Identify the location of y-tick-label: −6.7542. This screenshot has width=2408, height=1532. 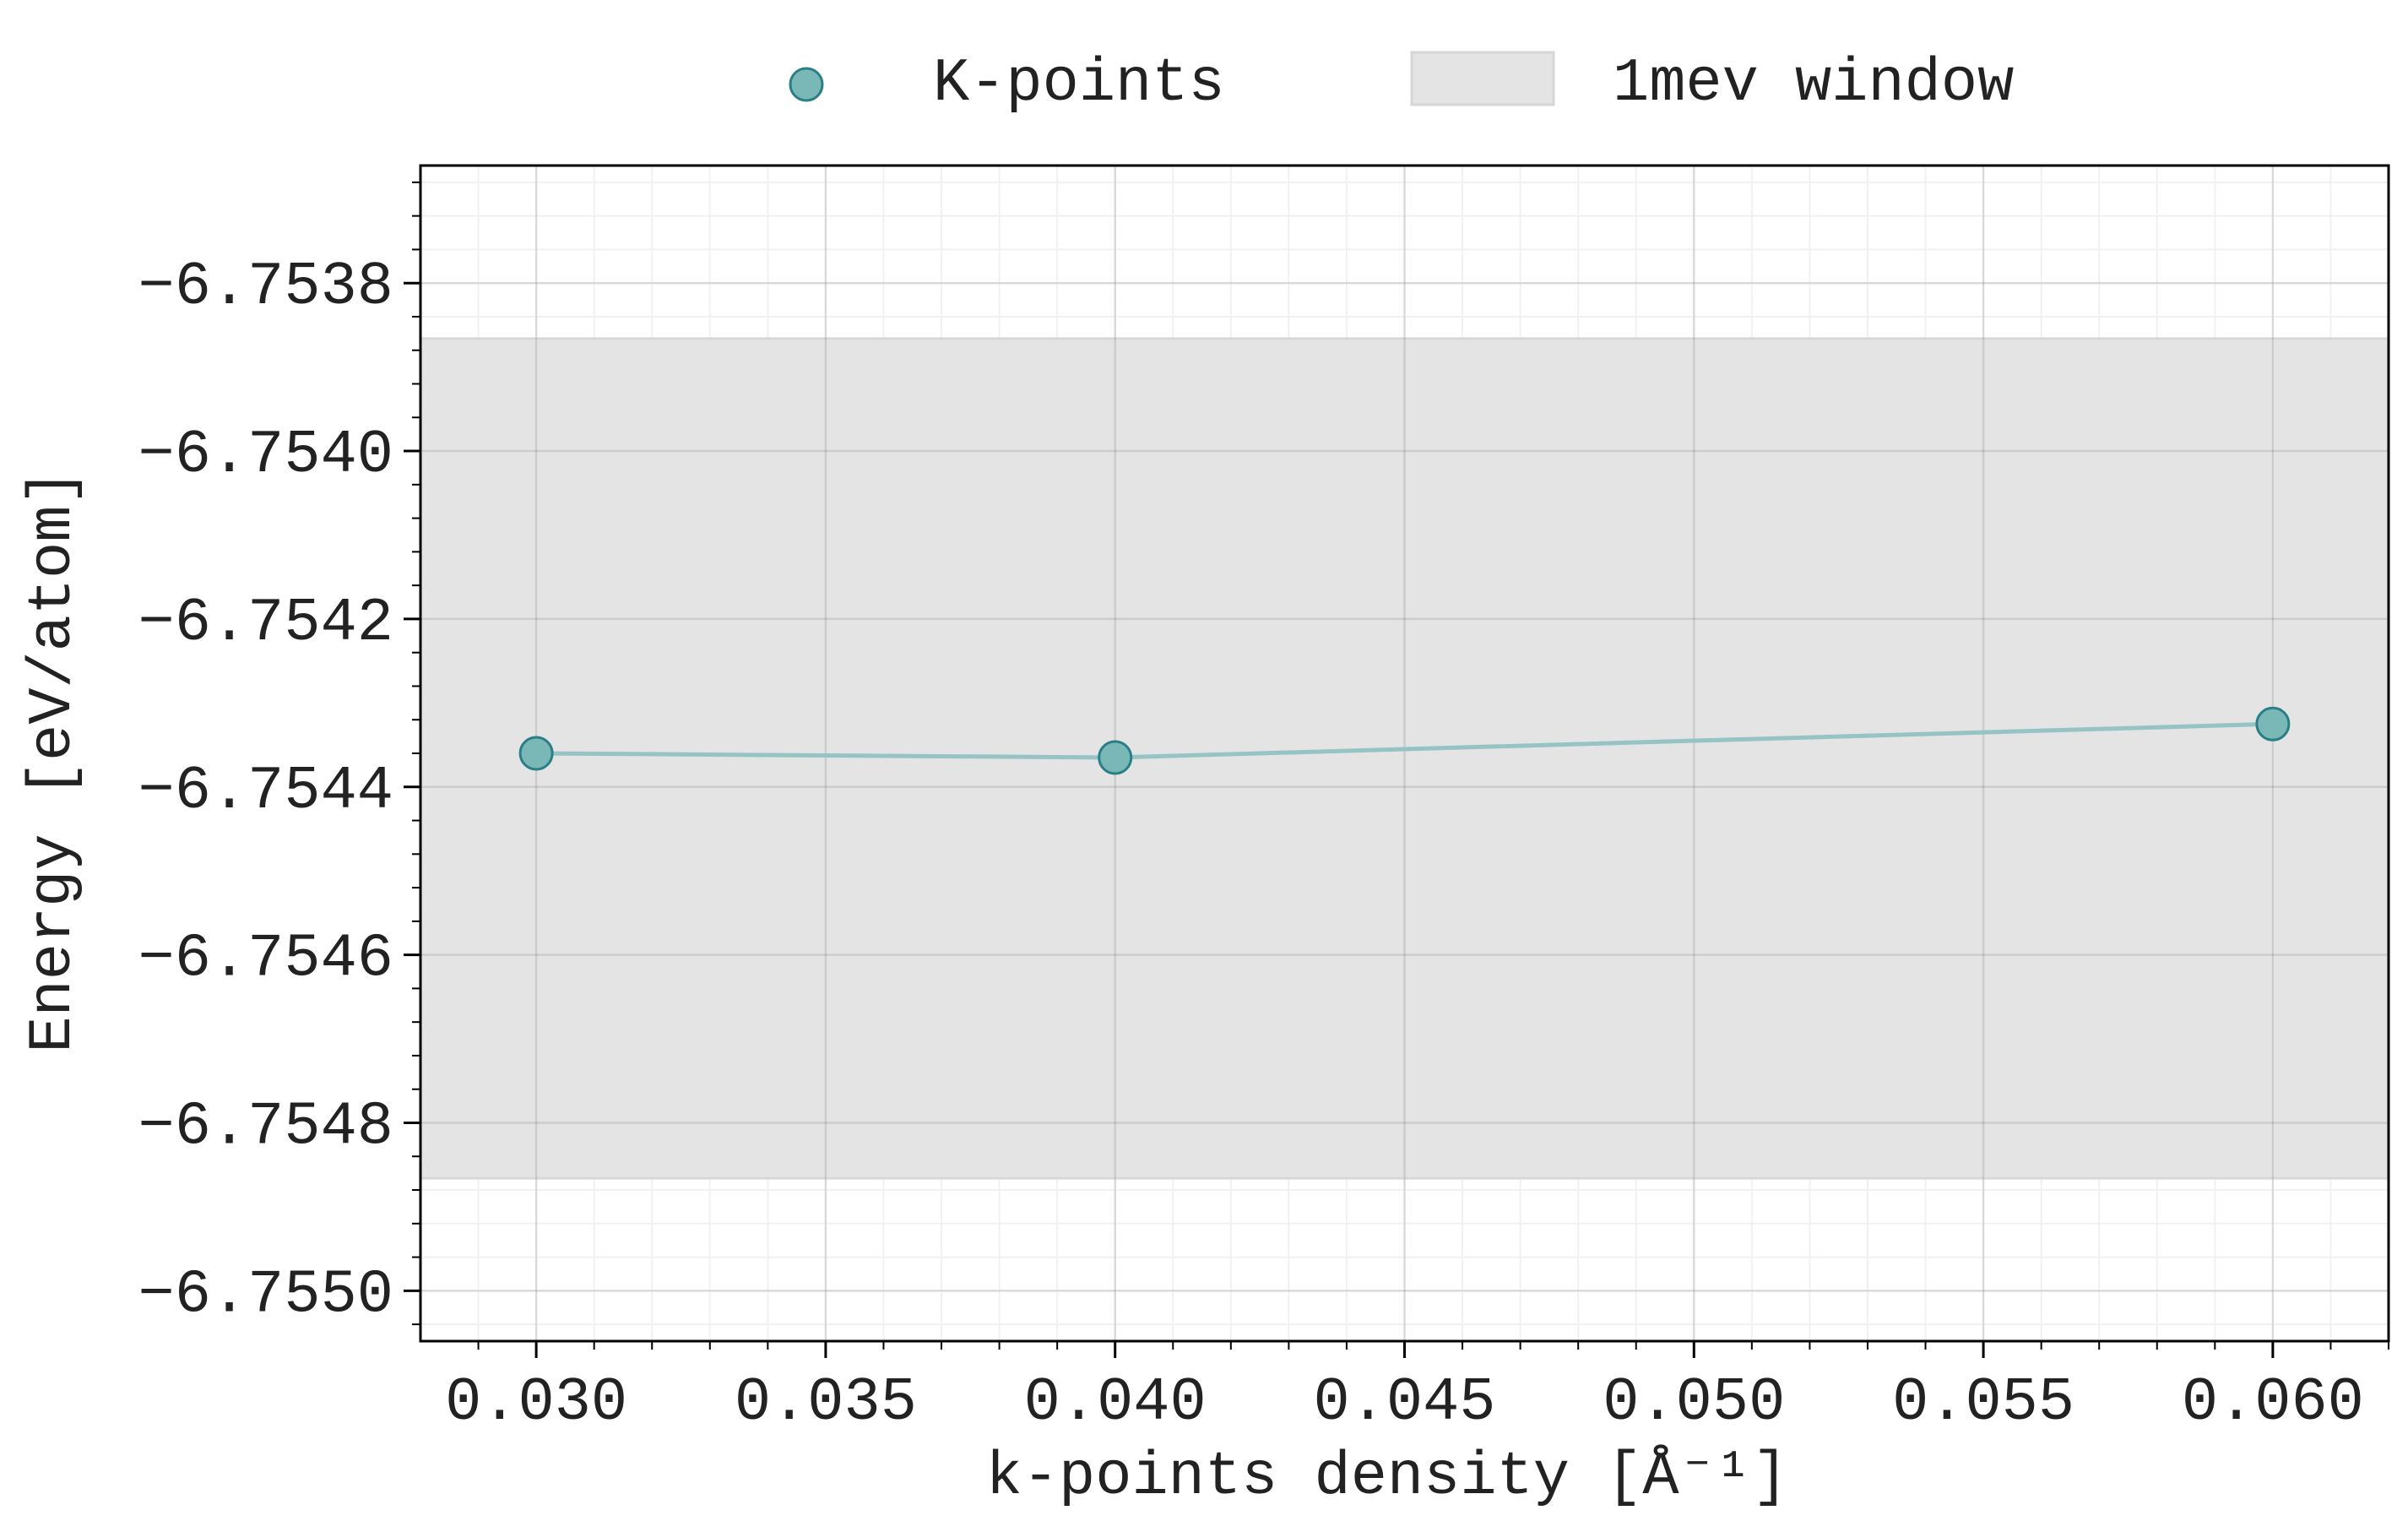
(265, 624).